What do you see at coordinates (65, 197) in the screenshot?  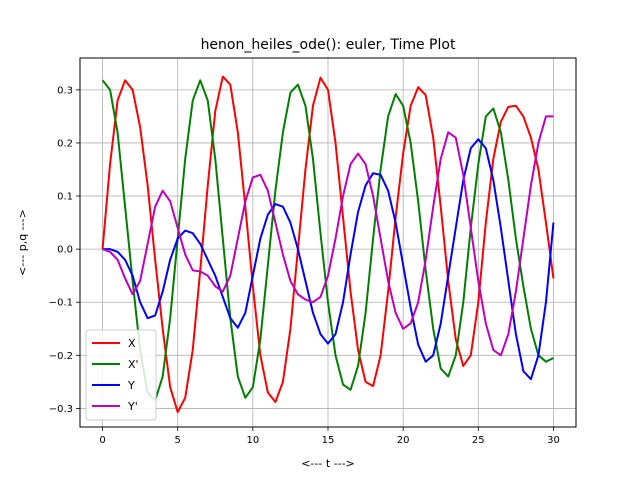 I see `y-tick-label: 0.1` at bounding box center [65, 197].